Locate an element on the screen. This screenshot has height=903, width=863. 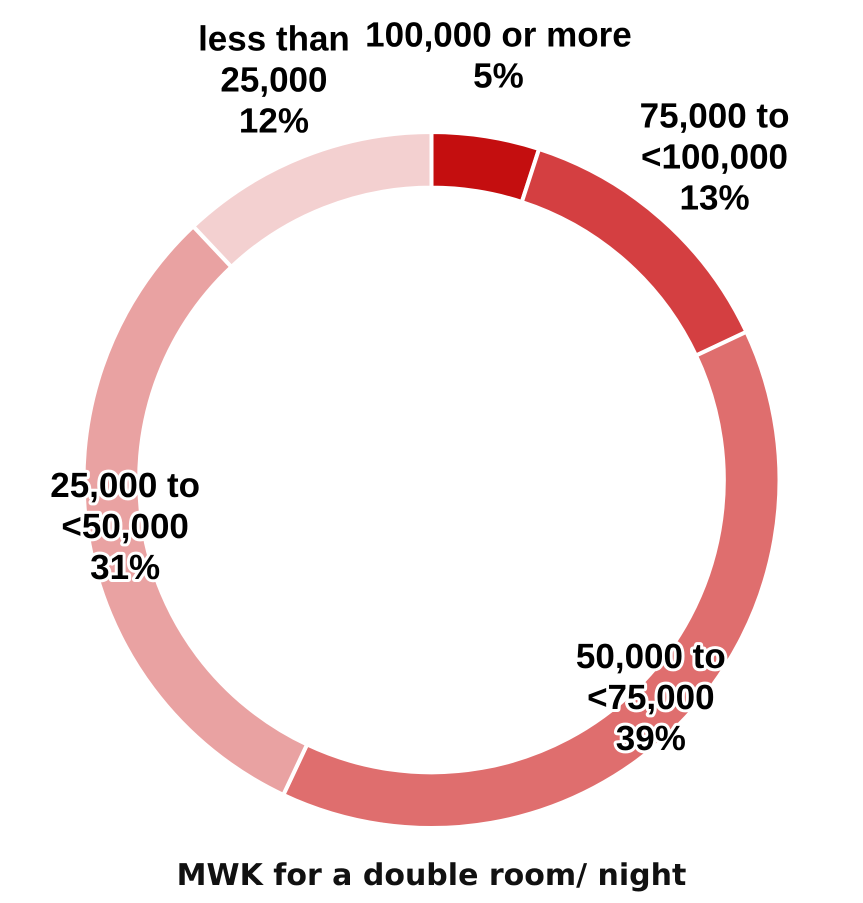
data-label: 12% is located at coordinates (273, 121).